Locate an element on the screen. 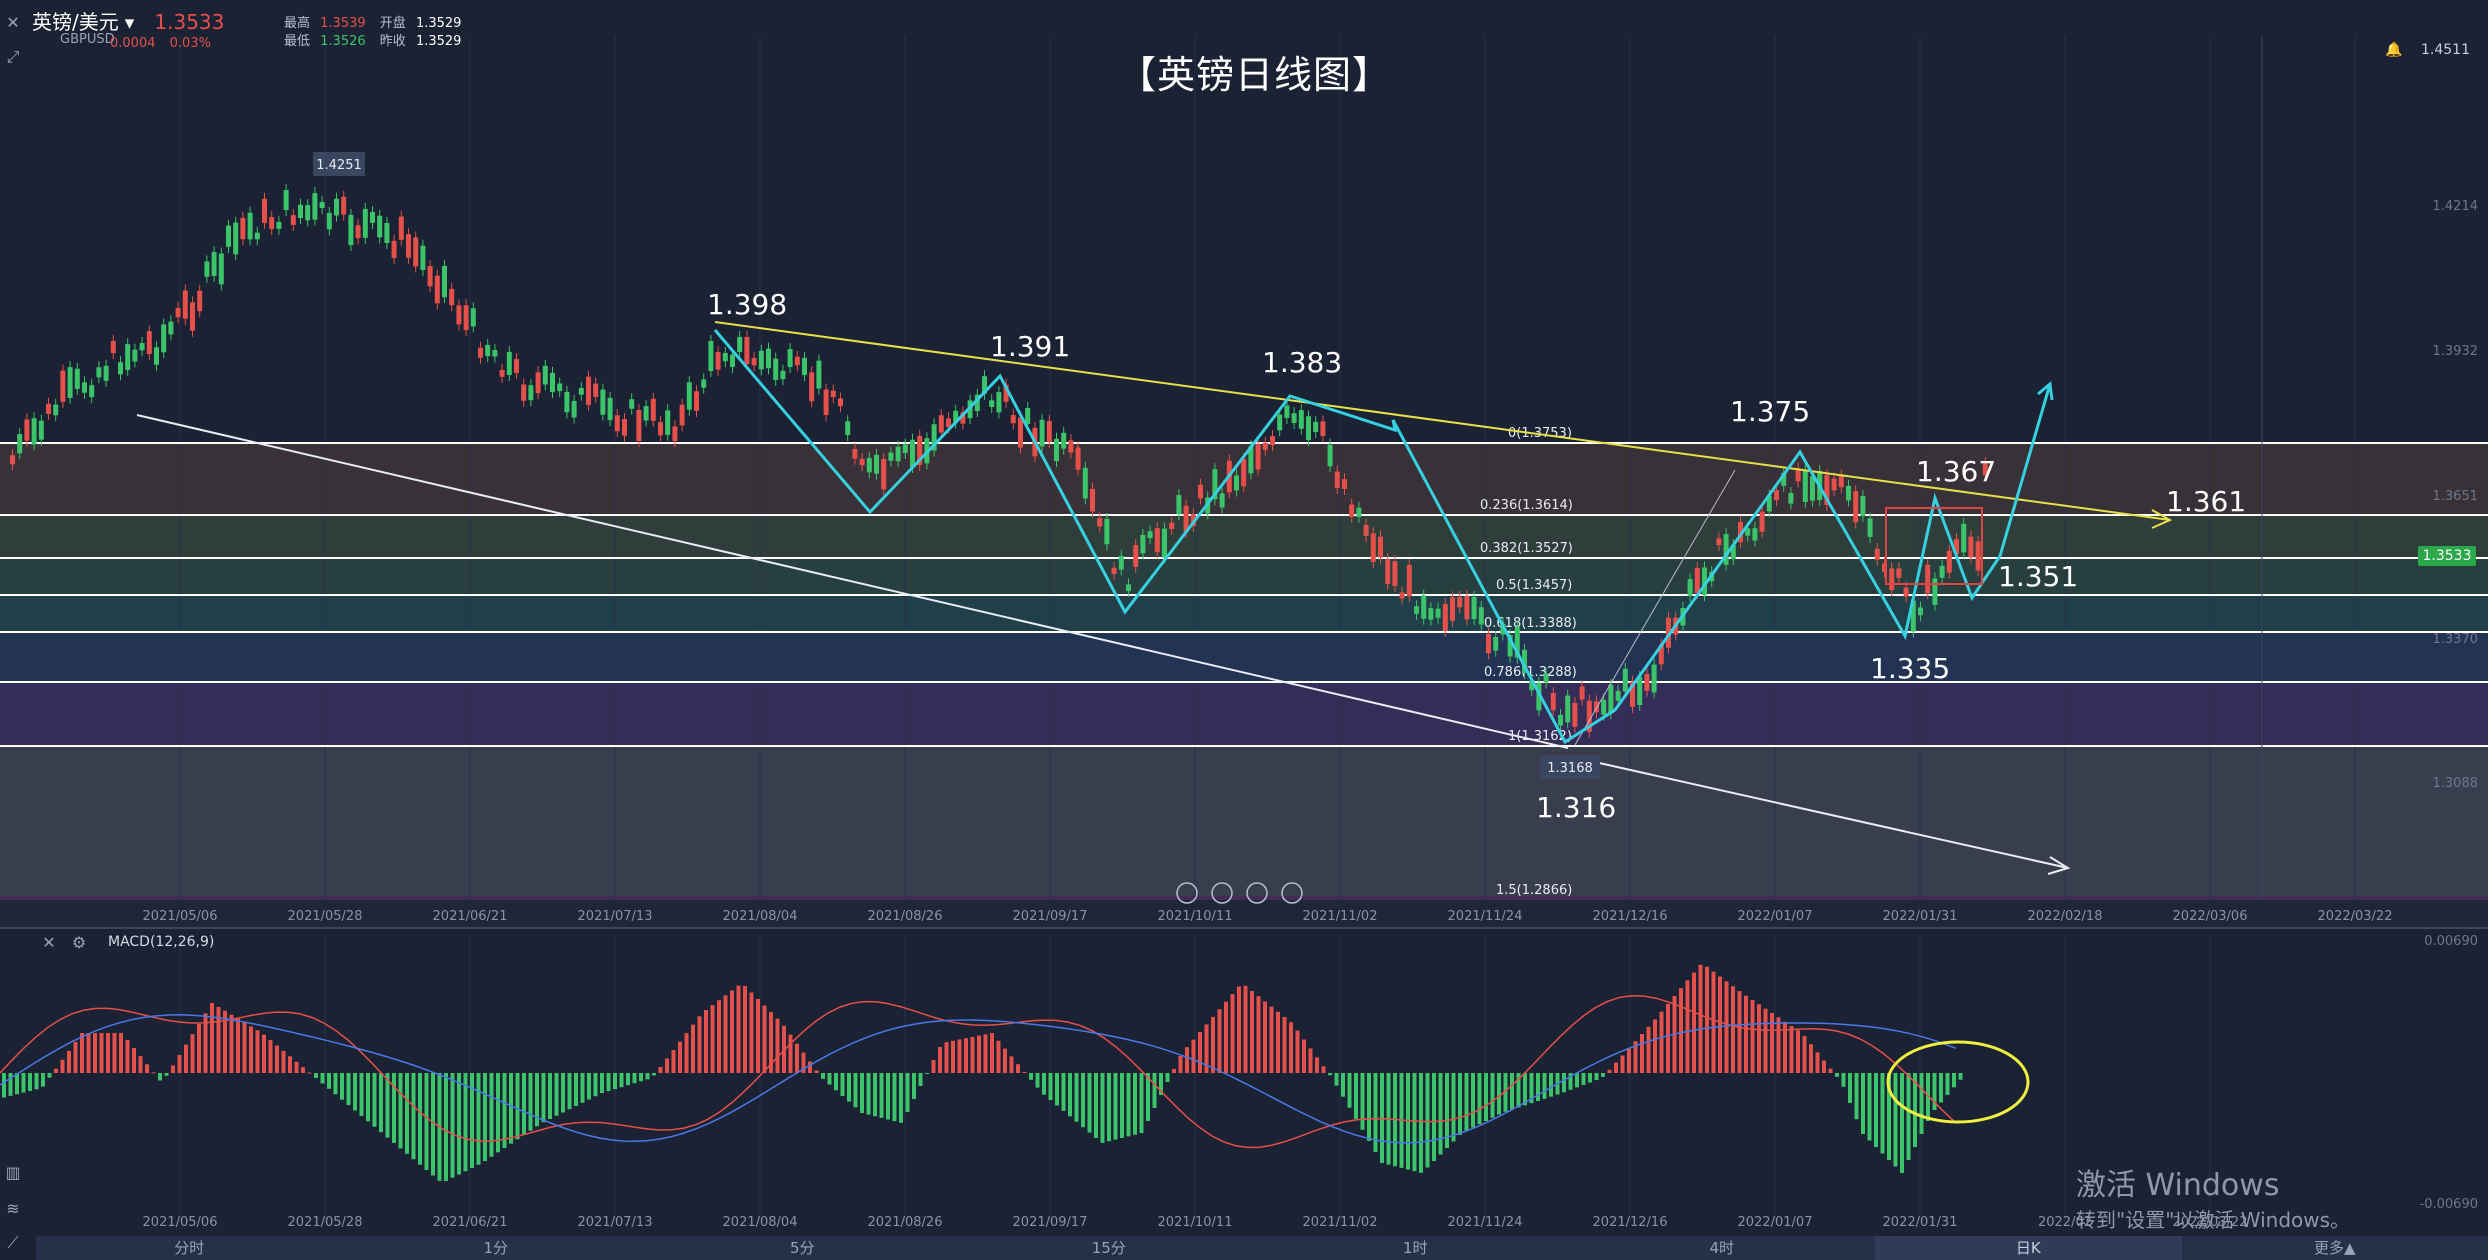 This screenshot has height=1260, width=2488. indicator-icon: ▥ is located at coordinates (13, 1172).